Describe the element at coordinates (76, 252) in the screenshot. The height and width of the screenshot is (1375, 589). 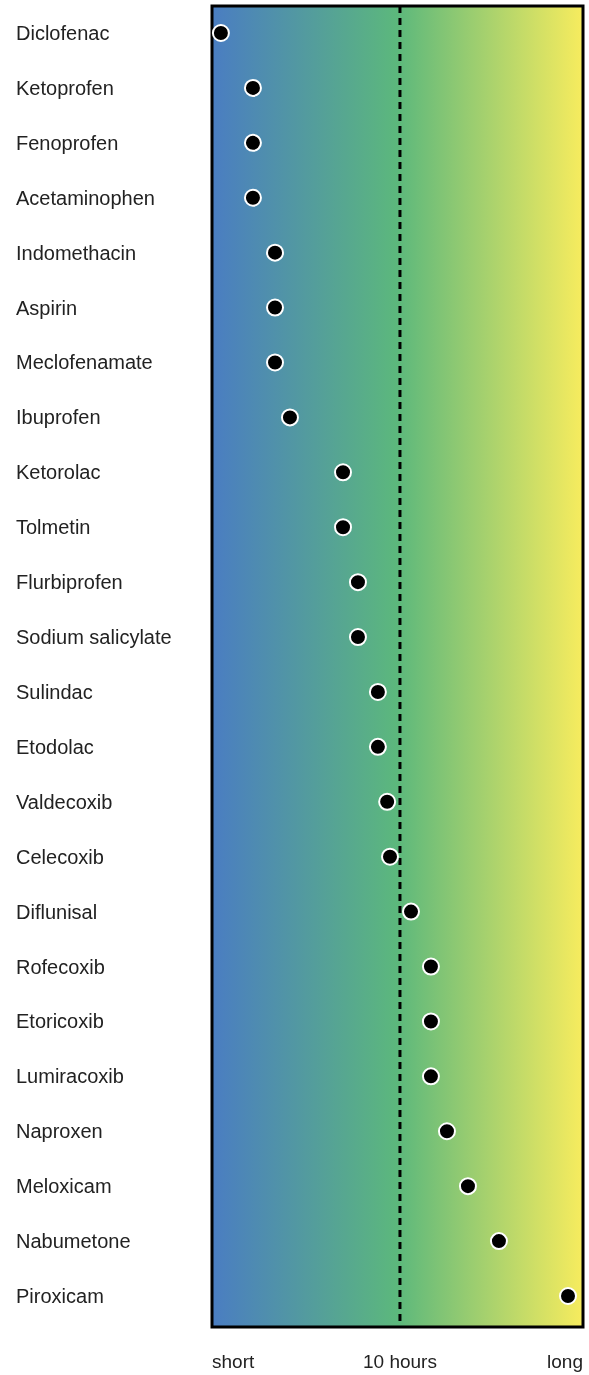
I see `y-tick-label: Indomethacin` at that location.